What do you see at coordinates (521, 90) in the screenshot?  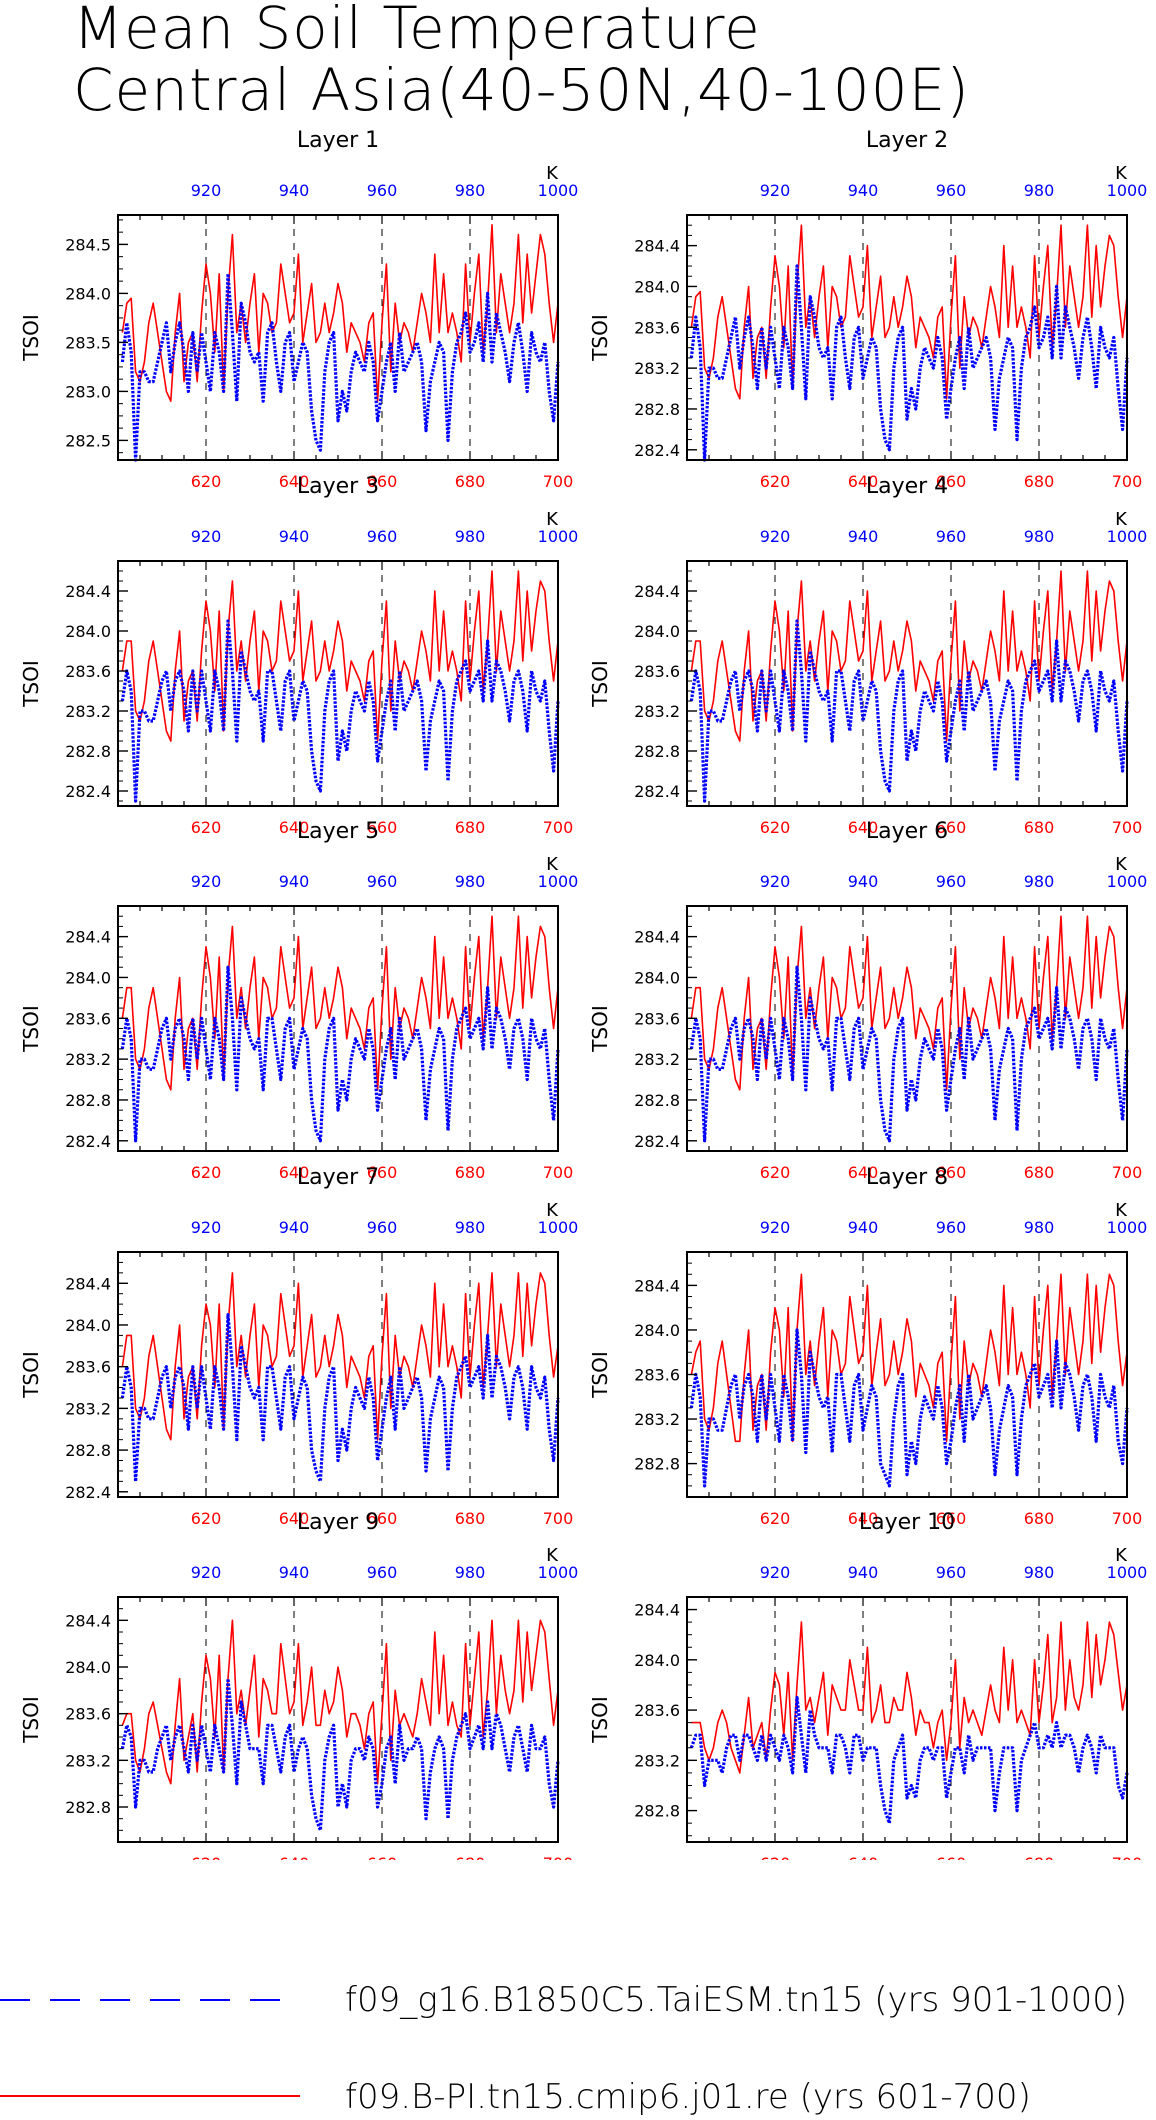 I see `figure-title-line-2: Central Asia(40-50N,40-100E)` at bounding box center [521, 90].